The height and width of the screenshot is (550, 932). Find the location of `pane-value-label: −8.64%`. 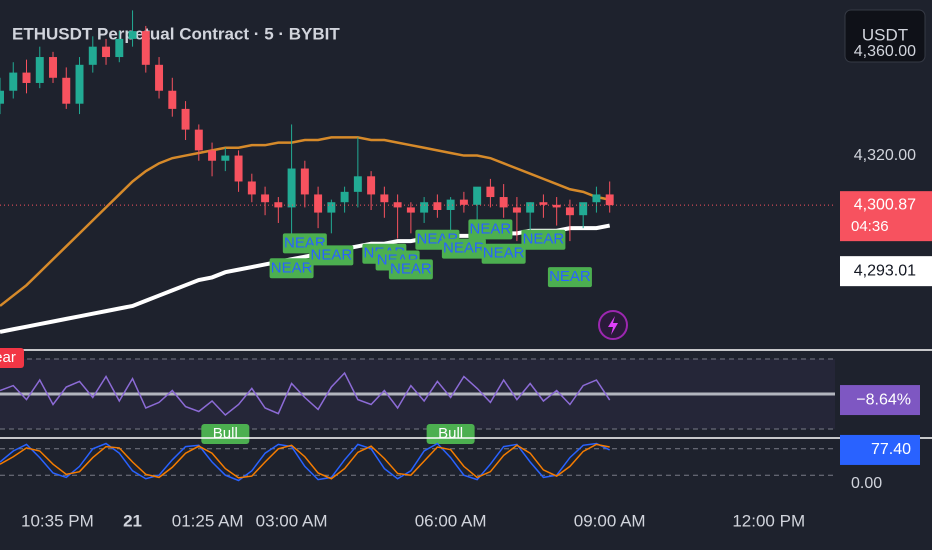

pane-value-label: −8.64% is located at coordinates (883, 399).